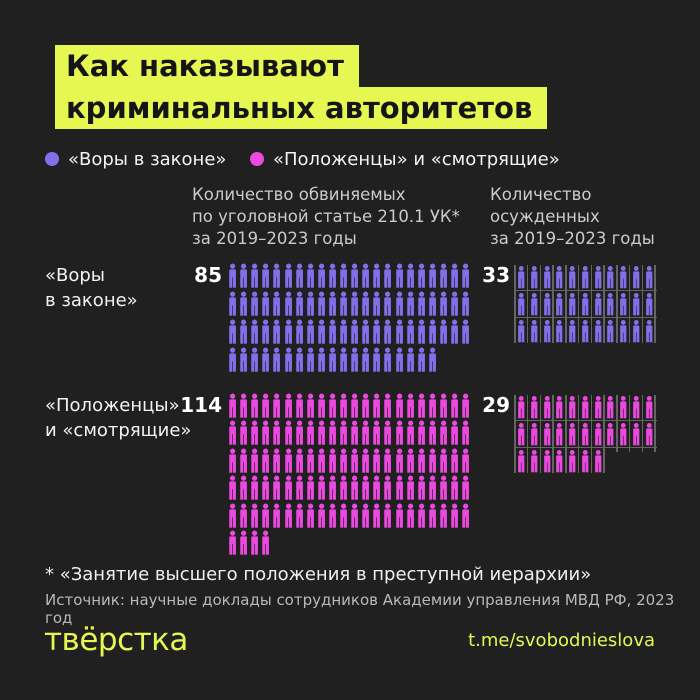 The image size is (700, 700). I want to click on legend-item-polozhency: «Положенцы» и «смотрящие», so click(405, 159).